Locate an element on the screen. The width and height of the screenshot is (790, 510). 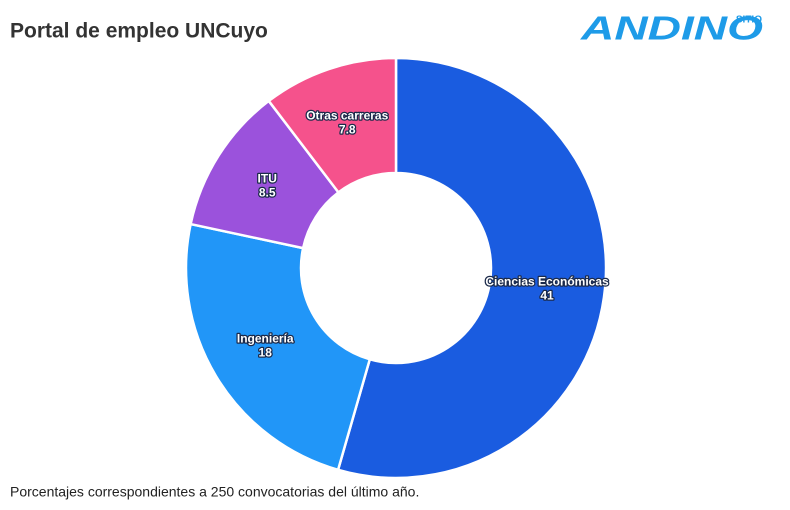
slice-label: ITU is located at coordinates (267, 178).